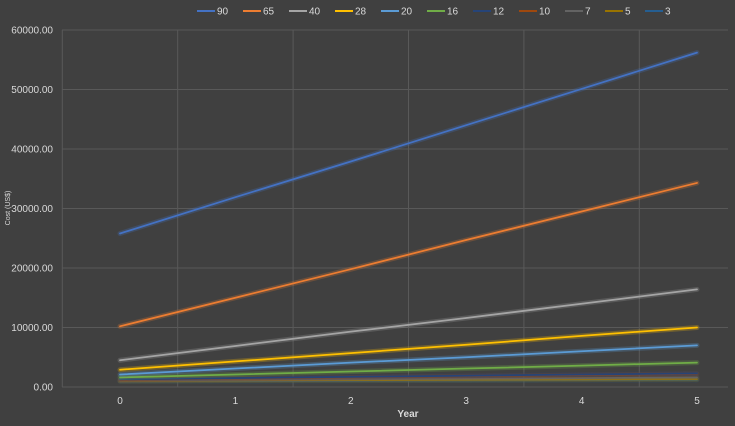 The image size is (735, 426). I want to click on legend-label: 10, so click(545, 12).